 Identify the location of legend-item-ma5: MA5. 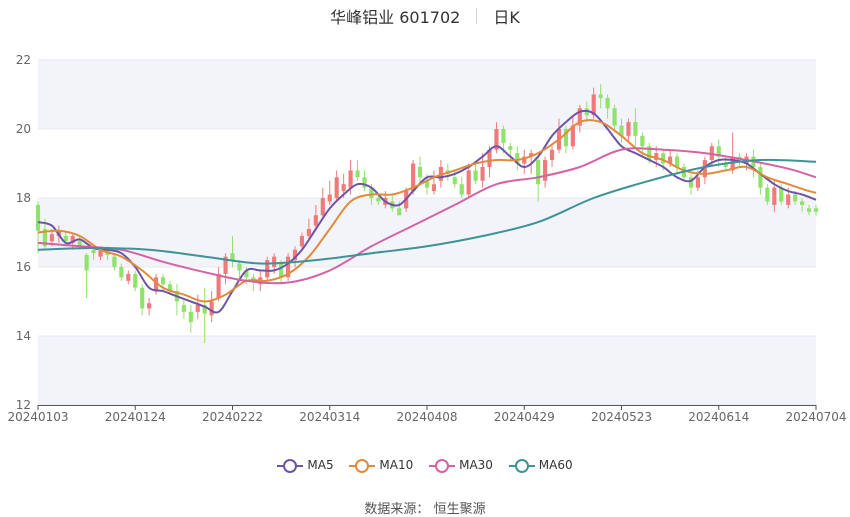
(305, 465).